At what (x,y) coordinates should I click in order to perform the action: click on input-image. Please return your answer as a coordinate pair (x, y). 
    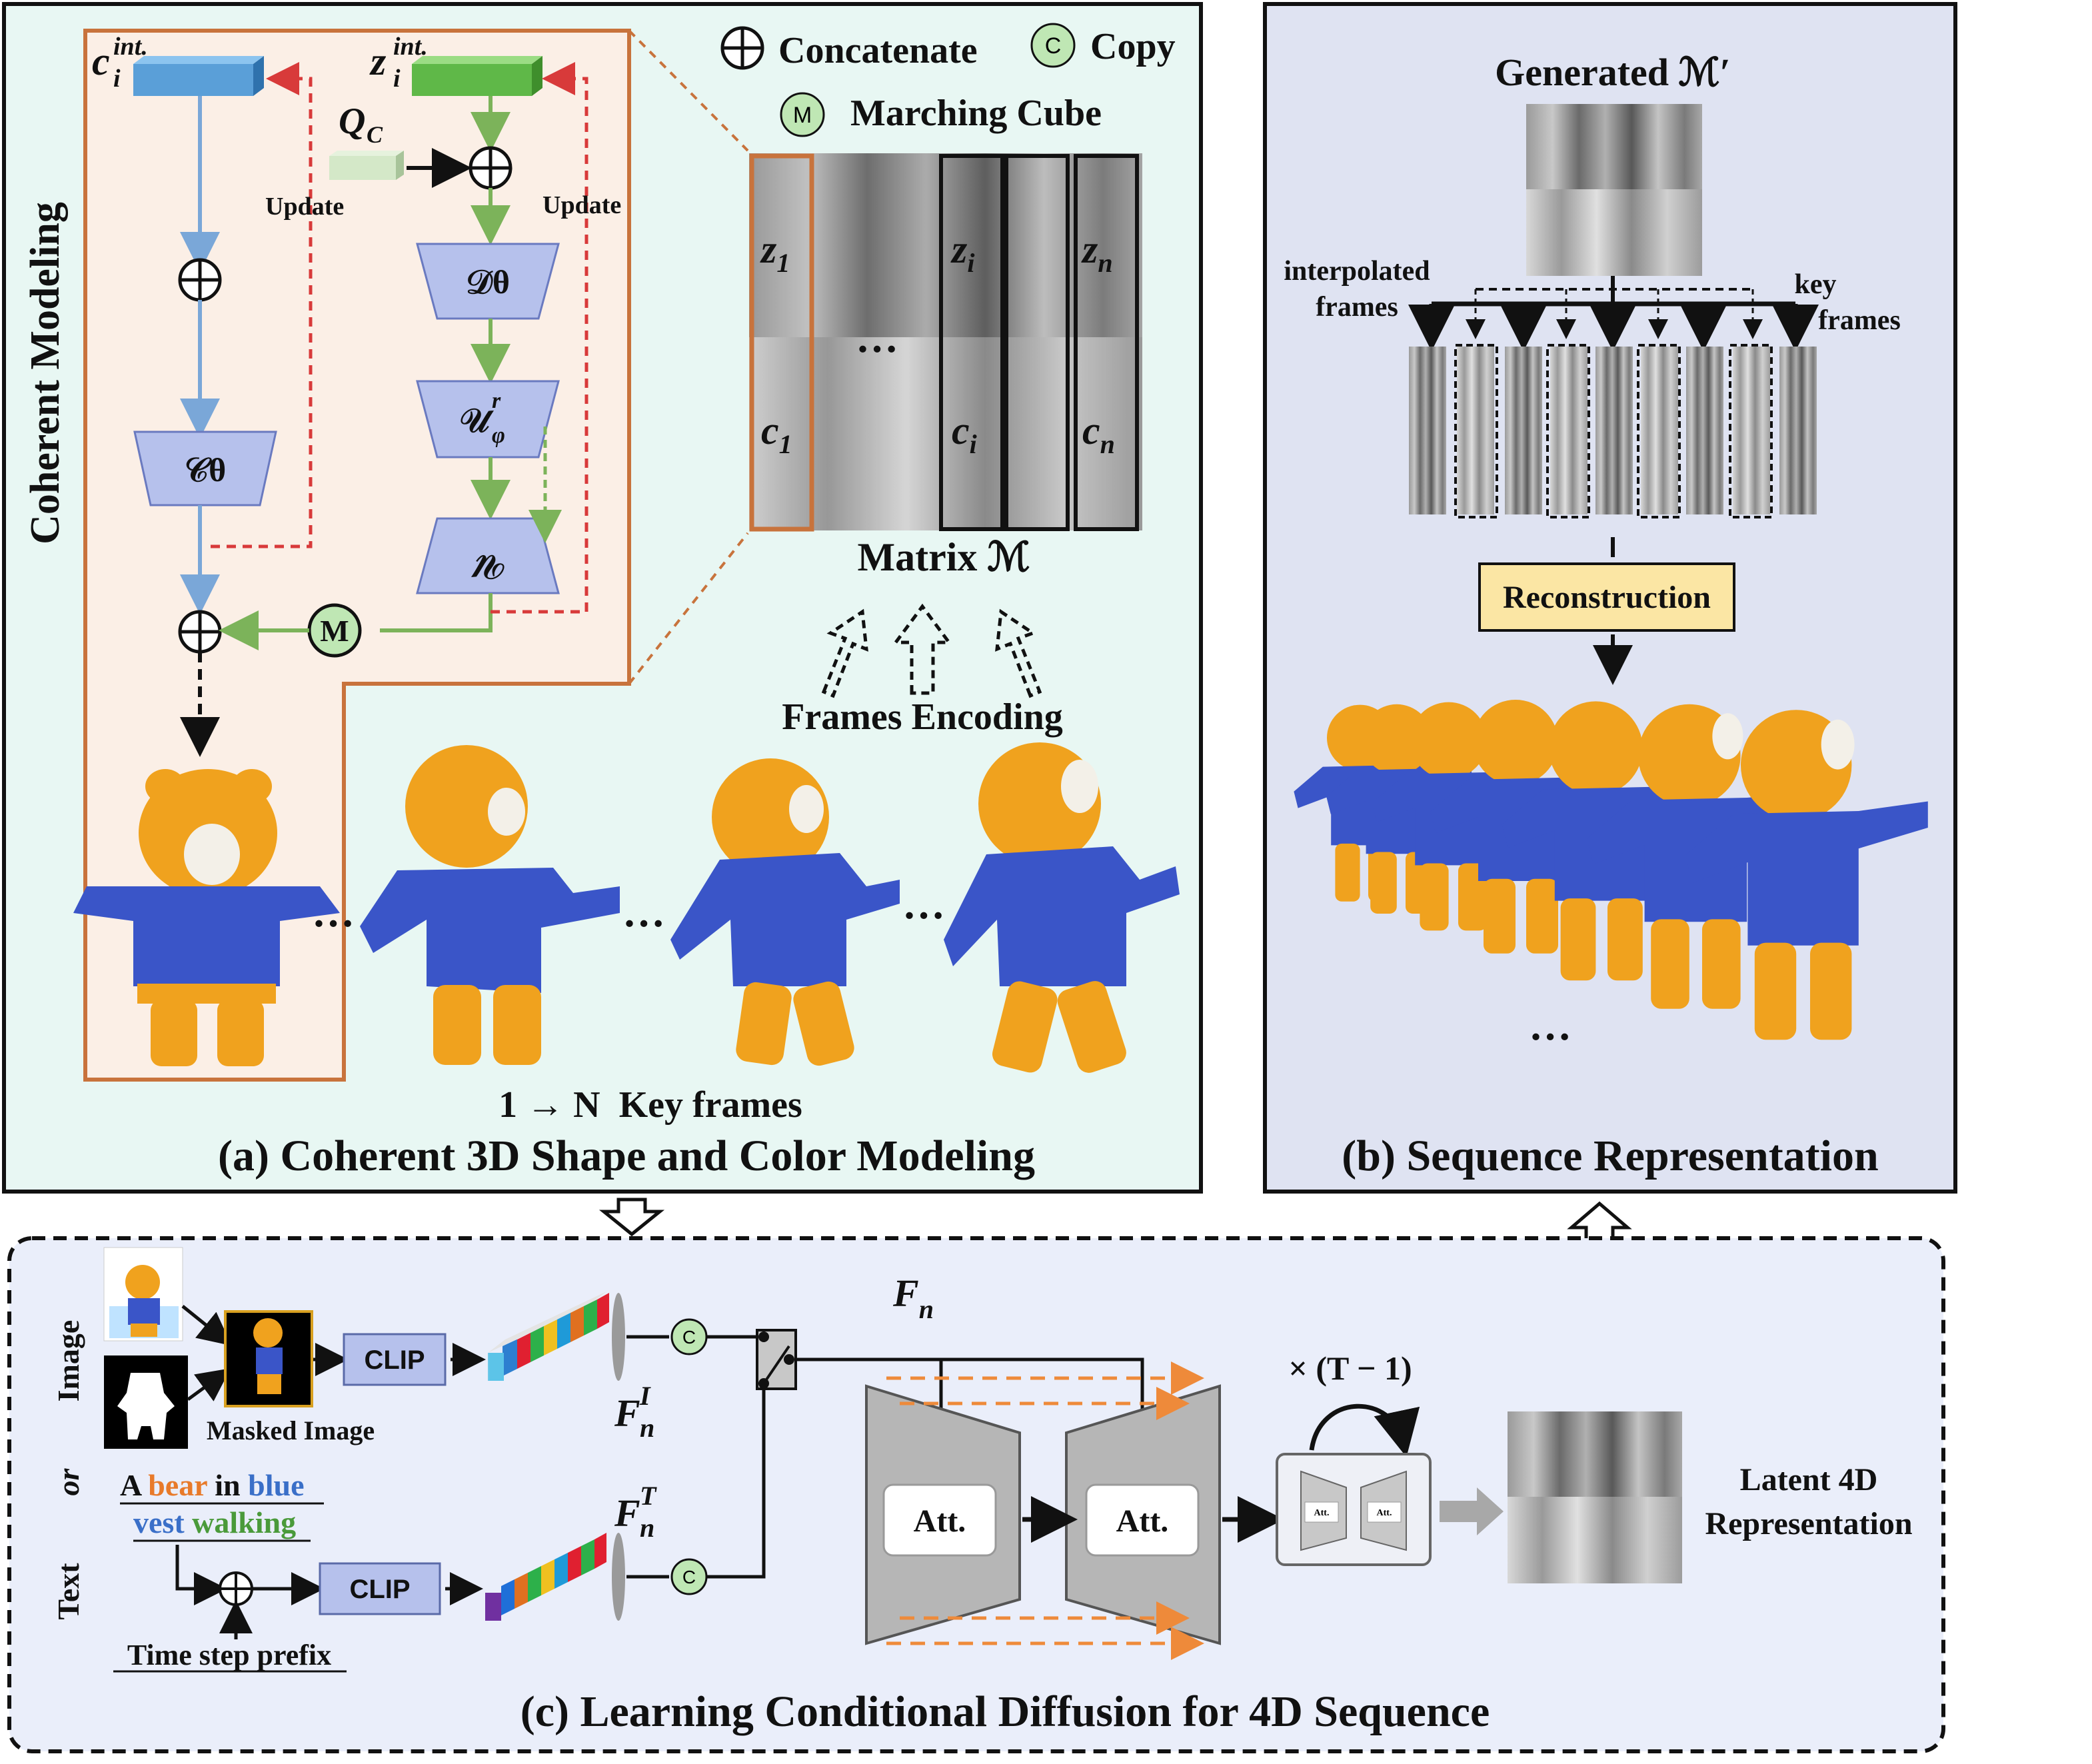
    Looking at the image, I should click on (143, 1294).